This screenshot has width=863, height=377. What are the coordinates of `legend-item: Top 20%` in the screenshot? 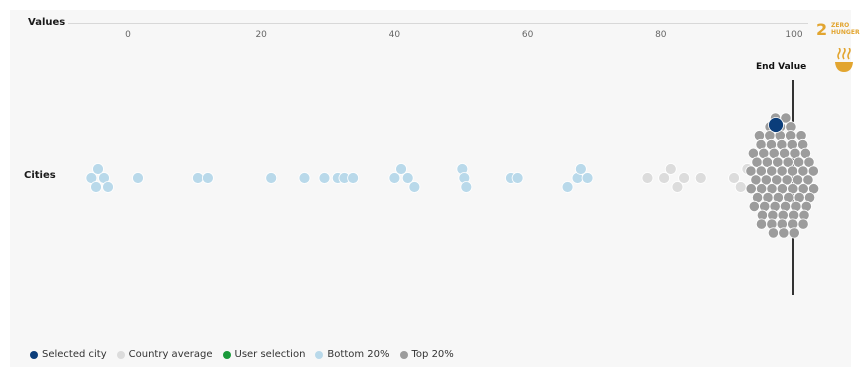 It's located at (426, 354).